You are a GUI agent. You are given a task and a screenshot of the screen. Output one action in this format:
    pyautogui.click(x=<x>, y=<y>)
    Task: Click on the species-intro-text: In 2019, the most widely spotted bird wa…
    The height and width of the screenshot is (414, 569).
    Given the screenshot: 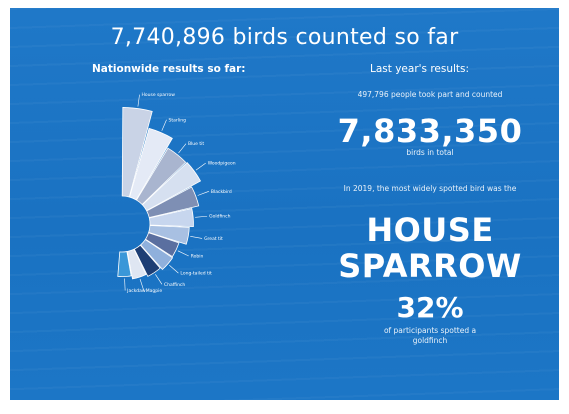 What is the action you would take?
    pyautogui.click(x=430, y=188)
    